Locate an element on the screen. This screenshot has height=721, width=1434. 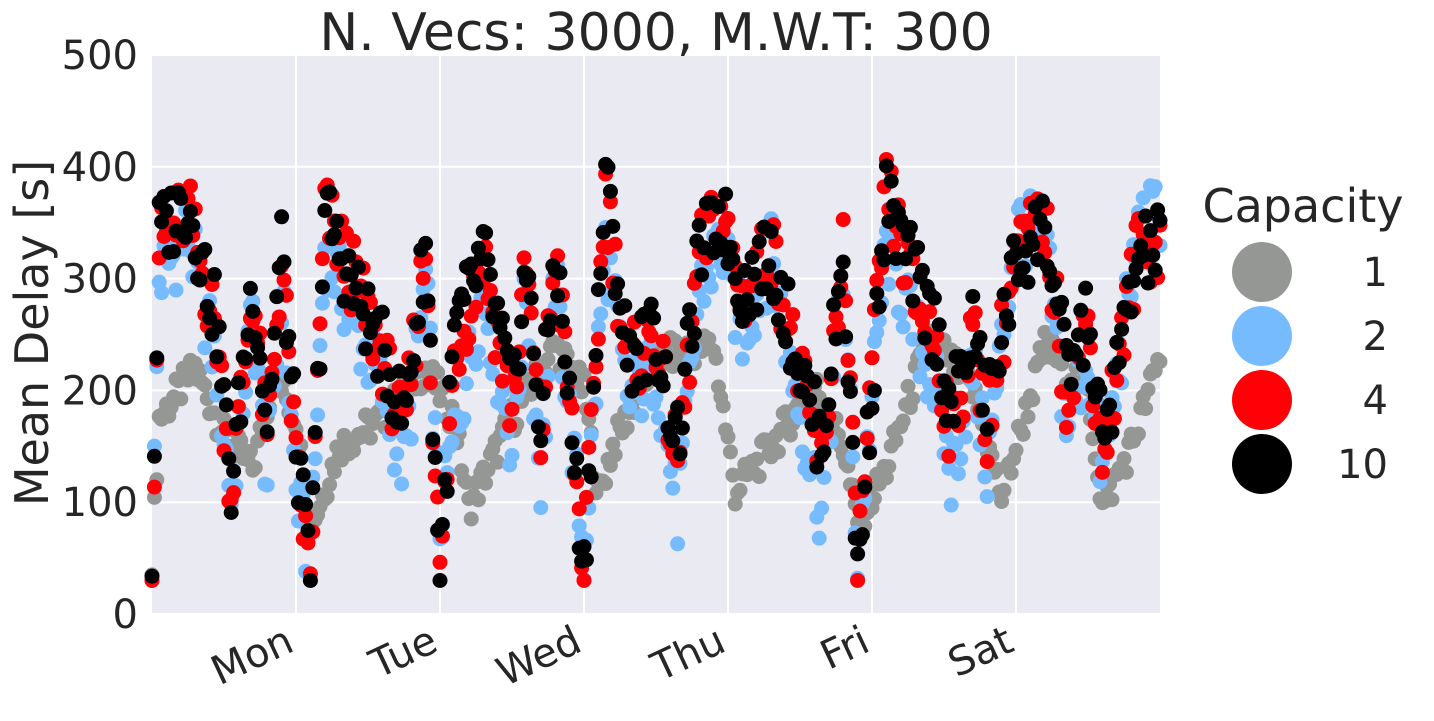
y-tick-label: 100 is located at coordinates (100, 503).